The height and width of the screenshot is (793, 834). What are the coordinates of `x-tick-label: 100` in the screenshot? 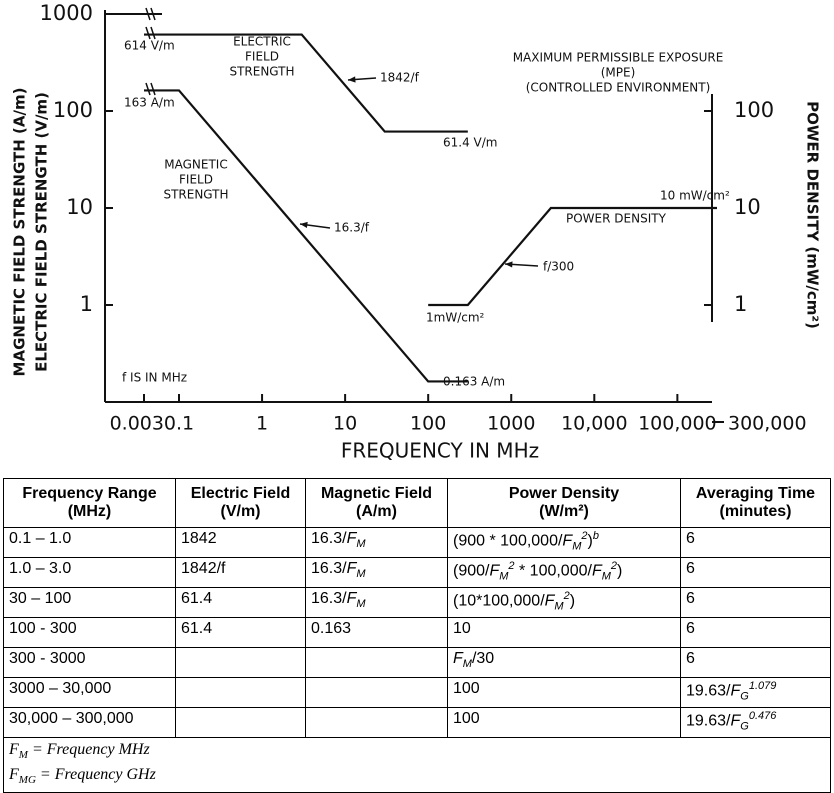 It's located at (428, 424).